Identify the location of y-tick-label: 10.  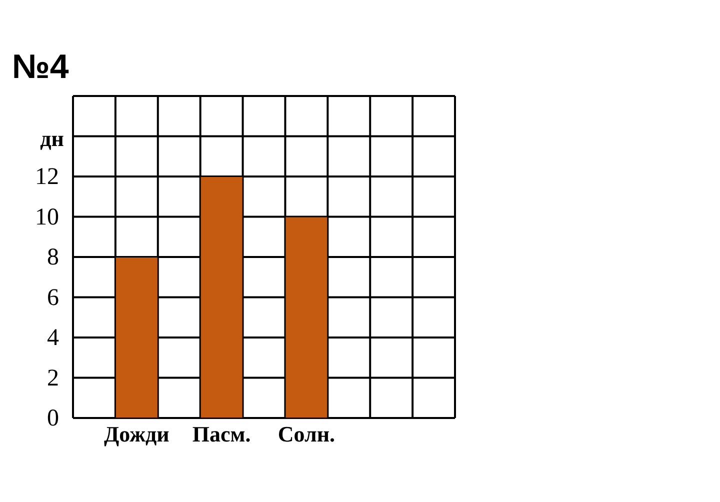
(47, 217).